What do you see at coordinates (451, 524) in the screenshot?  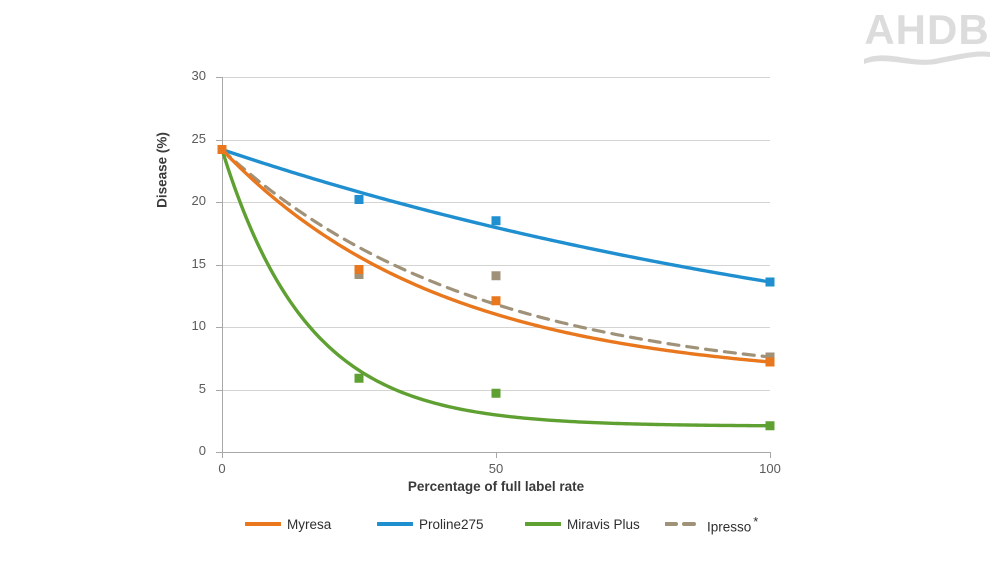 I see `legend-label: Proline275` at bounding box center [451, 524].